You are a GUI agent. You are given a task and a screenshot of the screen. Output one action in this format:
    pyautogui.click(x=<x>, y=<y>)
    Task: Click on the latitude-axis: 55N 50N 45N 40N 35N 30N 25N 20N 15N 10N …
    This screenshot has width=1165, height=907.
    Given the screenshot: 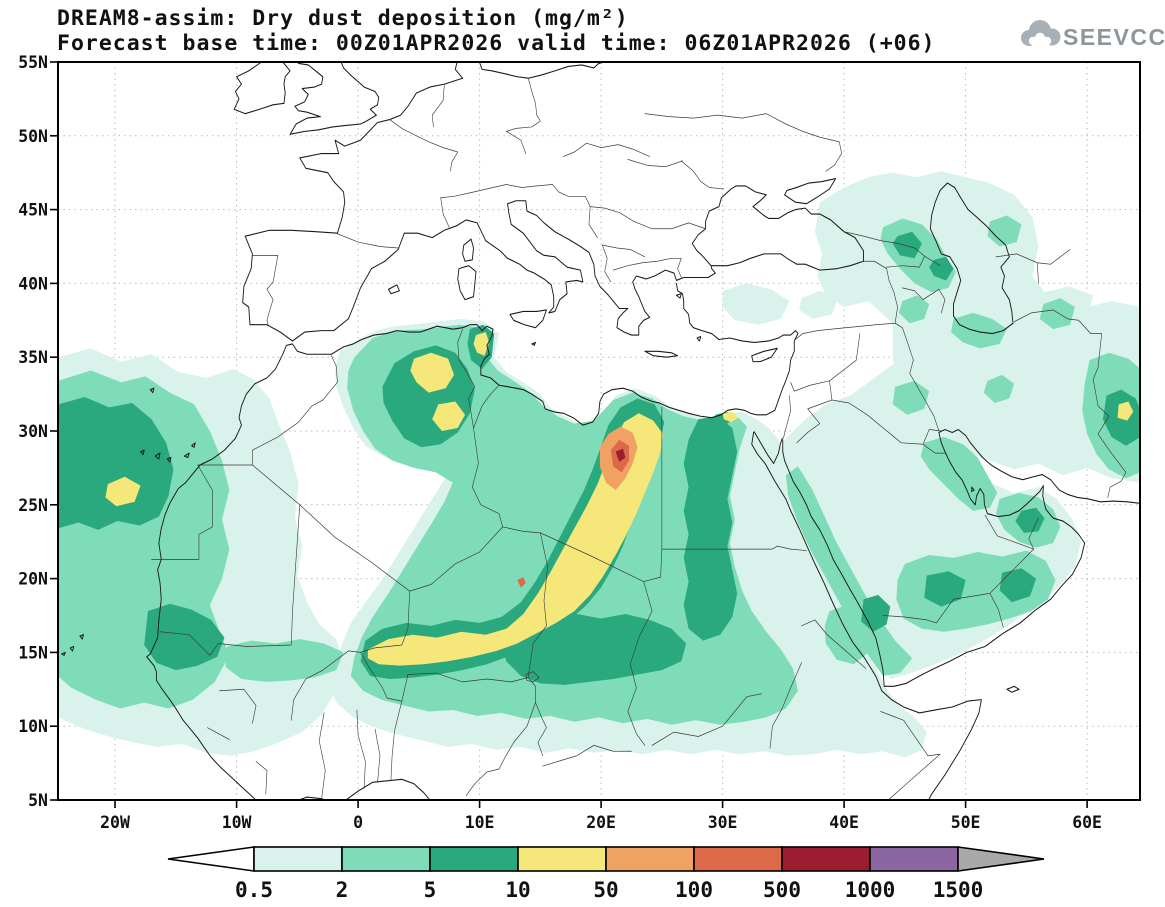 What is the action you would take?
    pyautogui.click(x=33, y=431)
    